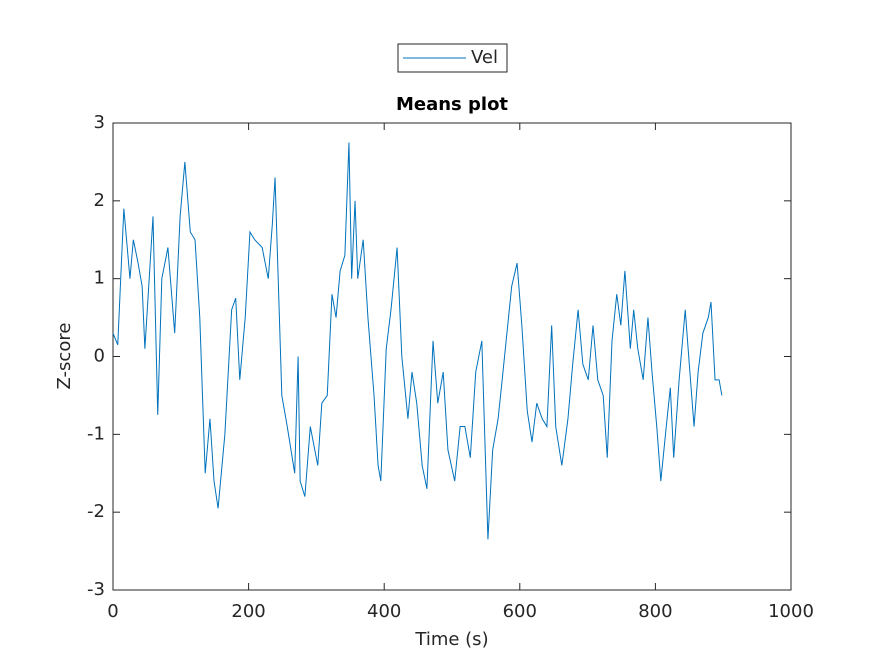  I want to click on x-tick-label: 800, so click(655, 611).